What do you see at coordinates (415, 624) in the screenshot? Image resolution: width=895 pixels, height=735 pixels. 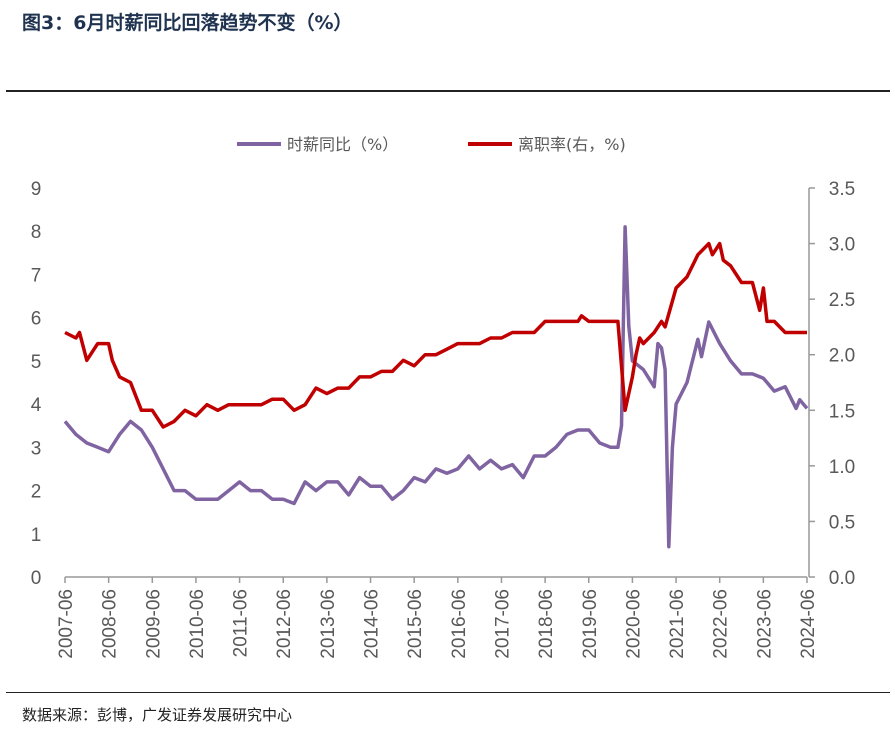 I see `x-tick-label: 2015-06` at bounding box center [415, 624].